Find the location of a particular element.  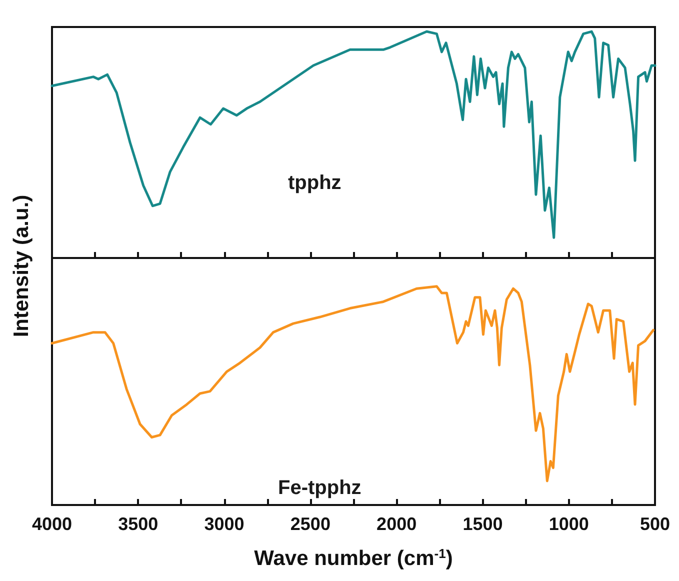

x-tick-label: 500 is located at coordinates (655, 524).